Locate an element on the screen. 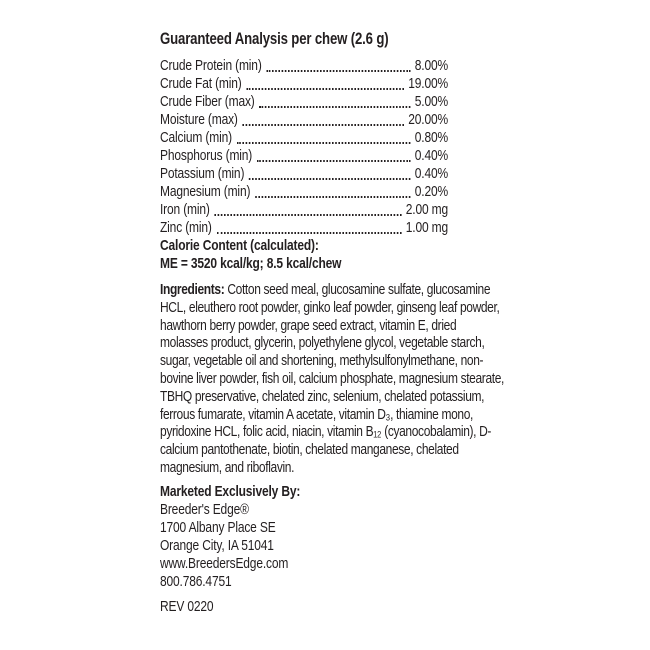 Image resolution: width=650 pixels, height=650 pixels. analysis-row: Potassium (min) 0.40% is located at coordinates (304, 174).